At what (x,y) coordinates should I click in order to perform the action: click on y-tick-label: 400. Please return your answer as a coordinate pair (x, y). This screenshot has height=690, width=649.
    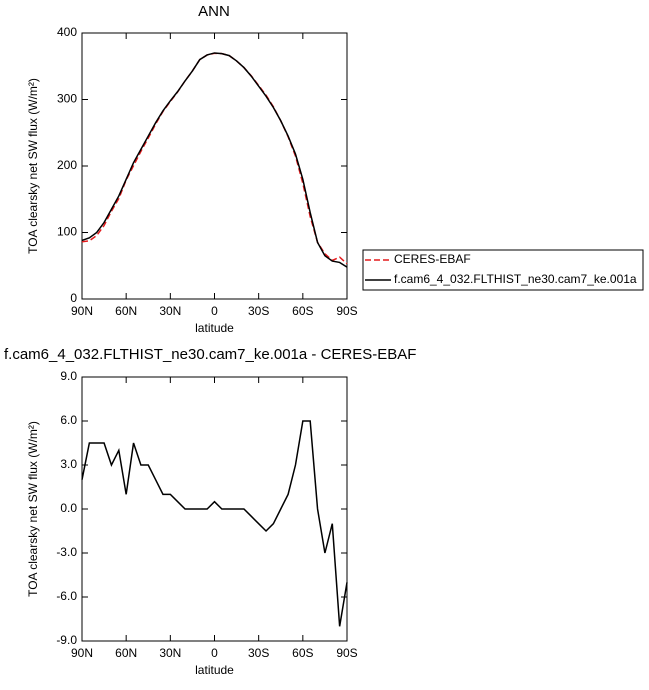
    Looking at the image, I should click on (67, 32).